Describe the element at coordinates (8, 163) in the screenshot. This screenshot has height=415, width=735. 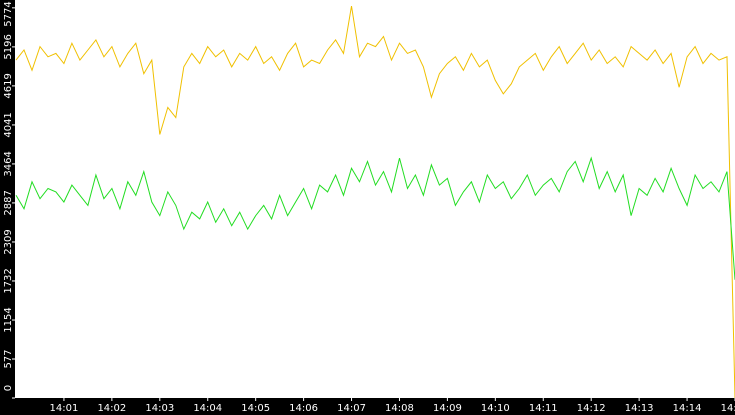
I see `y-tick-label: 3464` at that location.